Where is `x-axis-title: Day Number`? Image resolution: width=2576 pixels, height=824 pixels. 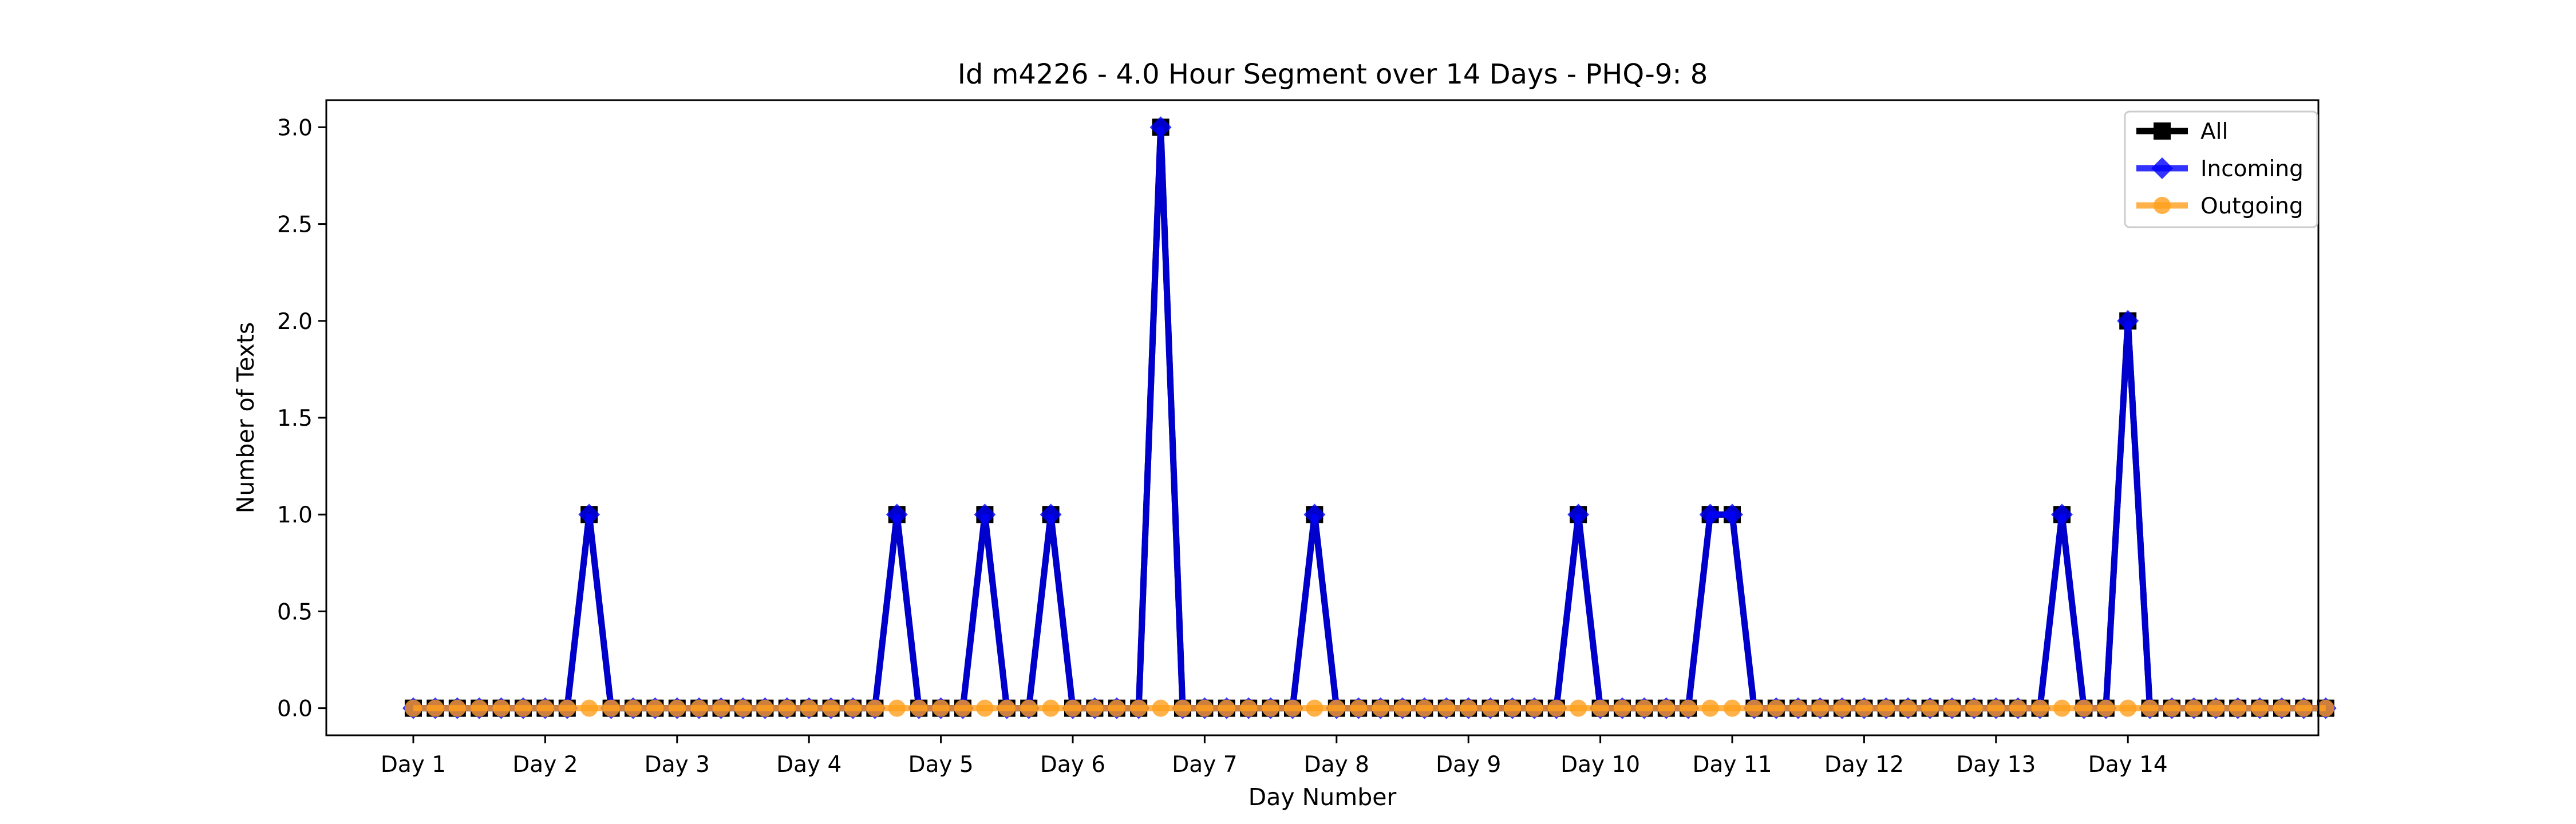 x-axis-title: Day Number is located at coordinates (1323, 797).